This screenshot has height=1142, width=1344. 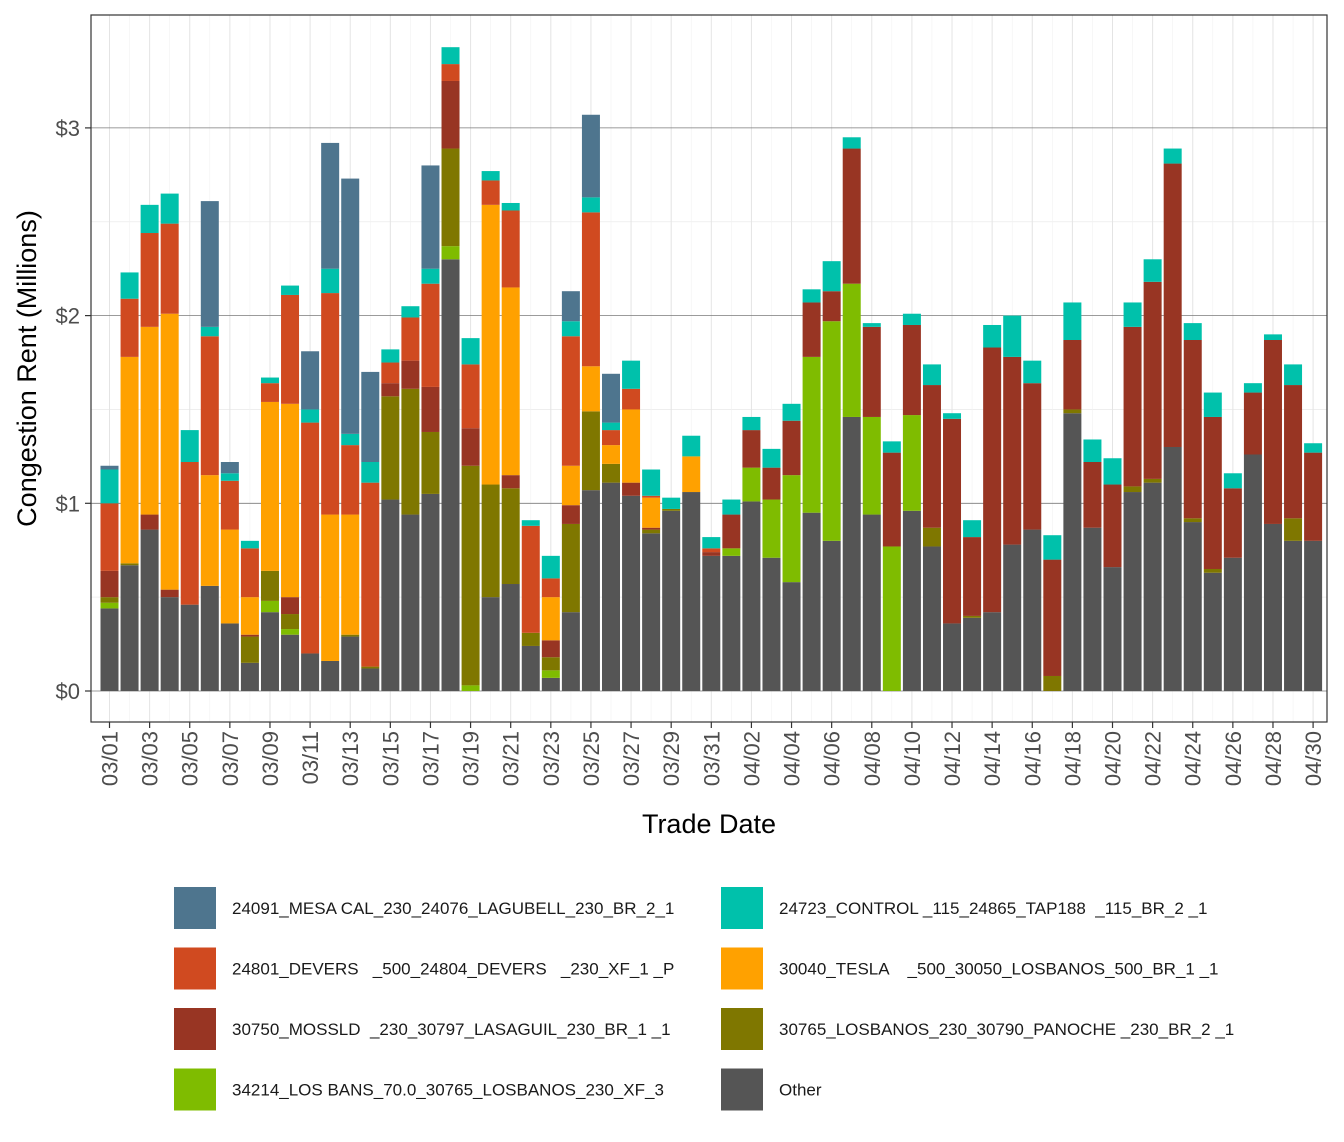 What do you see at coordinates (671, 758) in the screenshot?
I see `x-tick-label: 03/29` at bounding box center [671, 758].